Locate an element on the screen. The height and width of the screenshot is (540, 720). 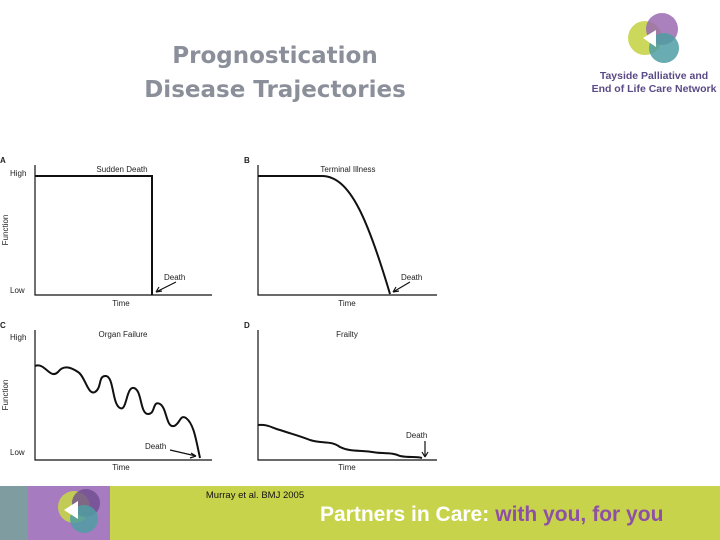
footer-part: with you, is located at coordinates (540, 514).